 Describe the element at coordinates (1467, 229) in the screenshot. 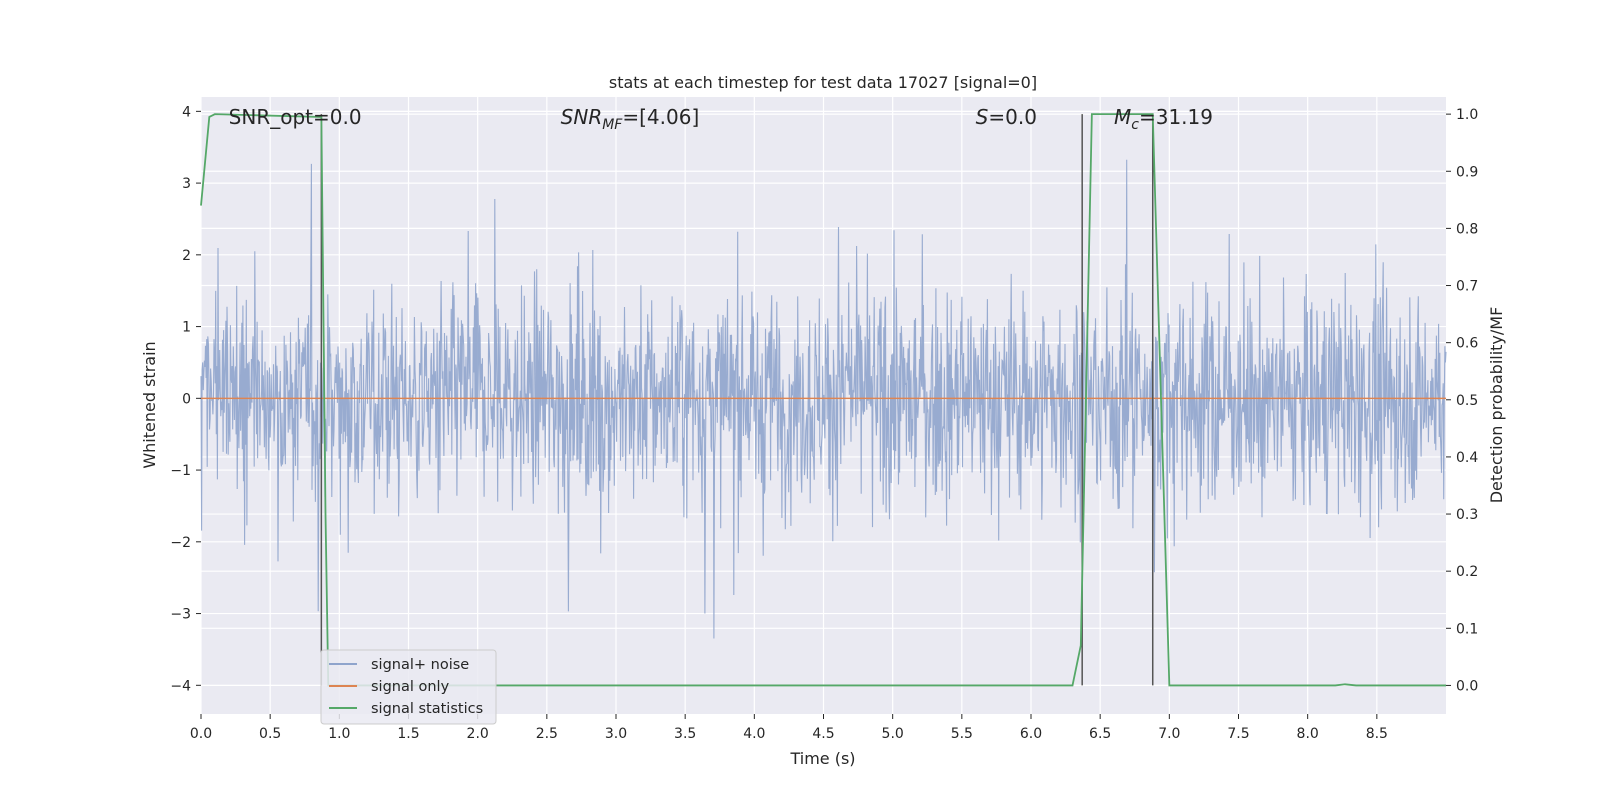

I see `right-y-tick-label: 0.8` at that location.